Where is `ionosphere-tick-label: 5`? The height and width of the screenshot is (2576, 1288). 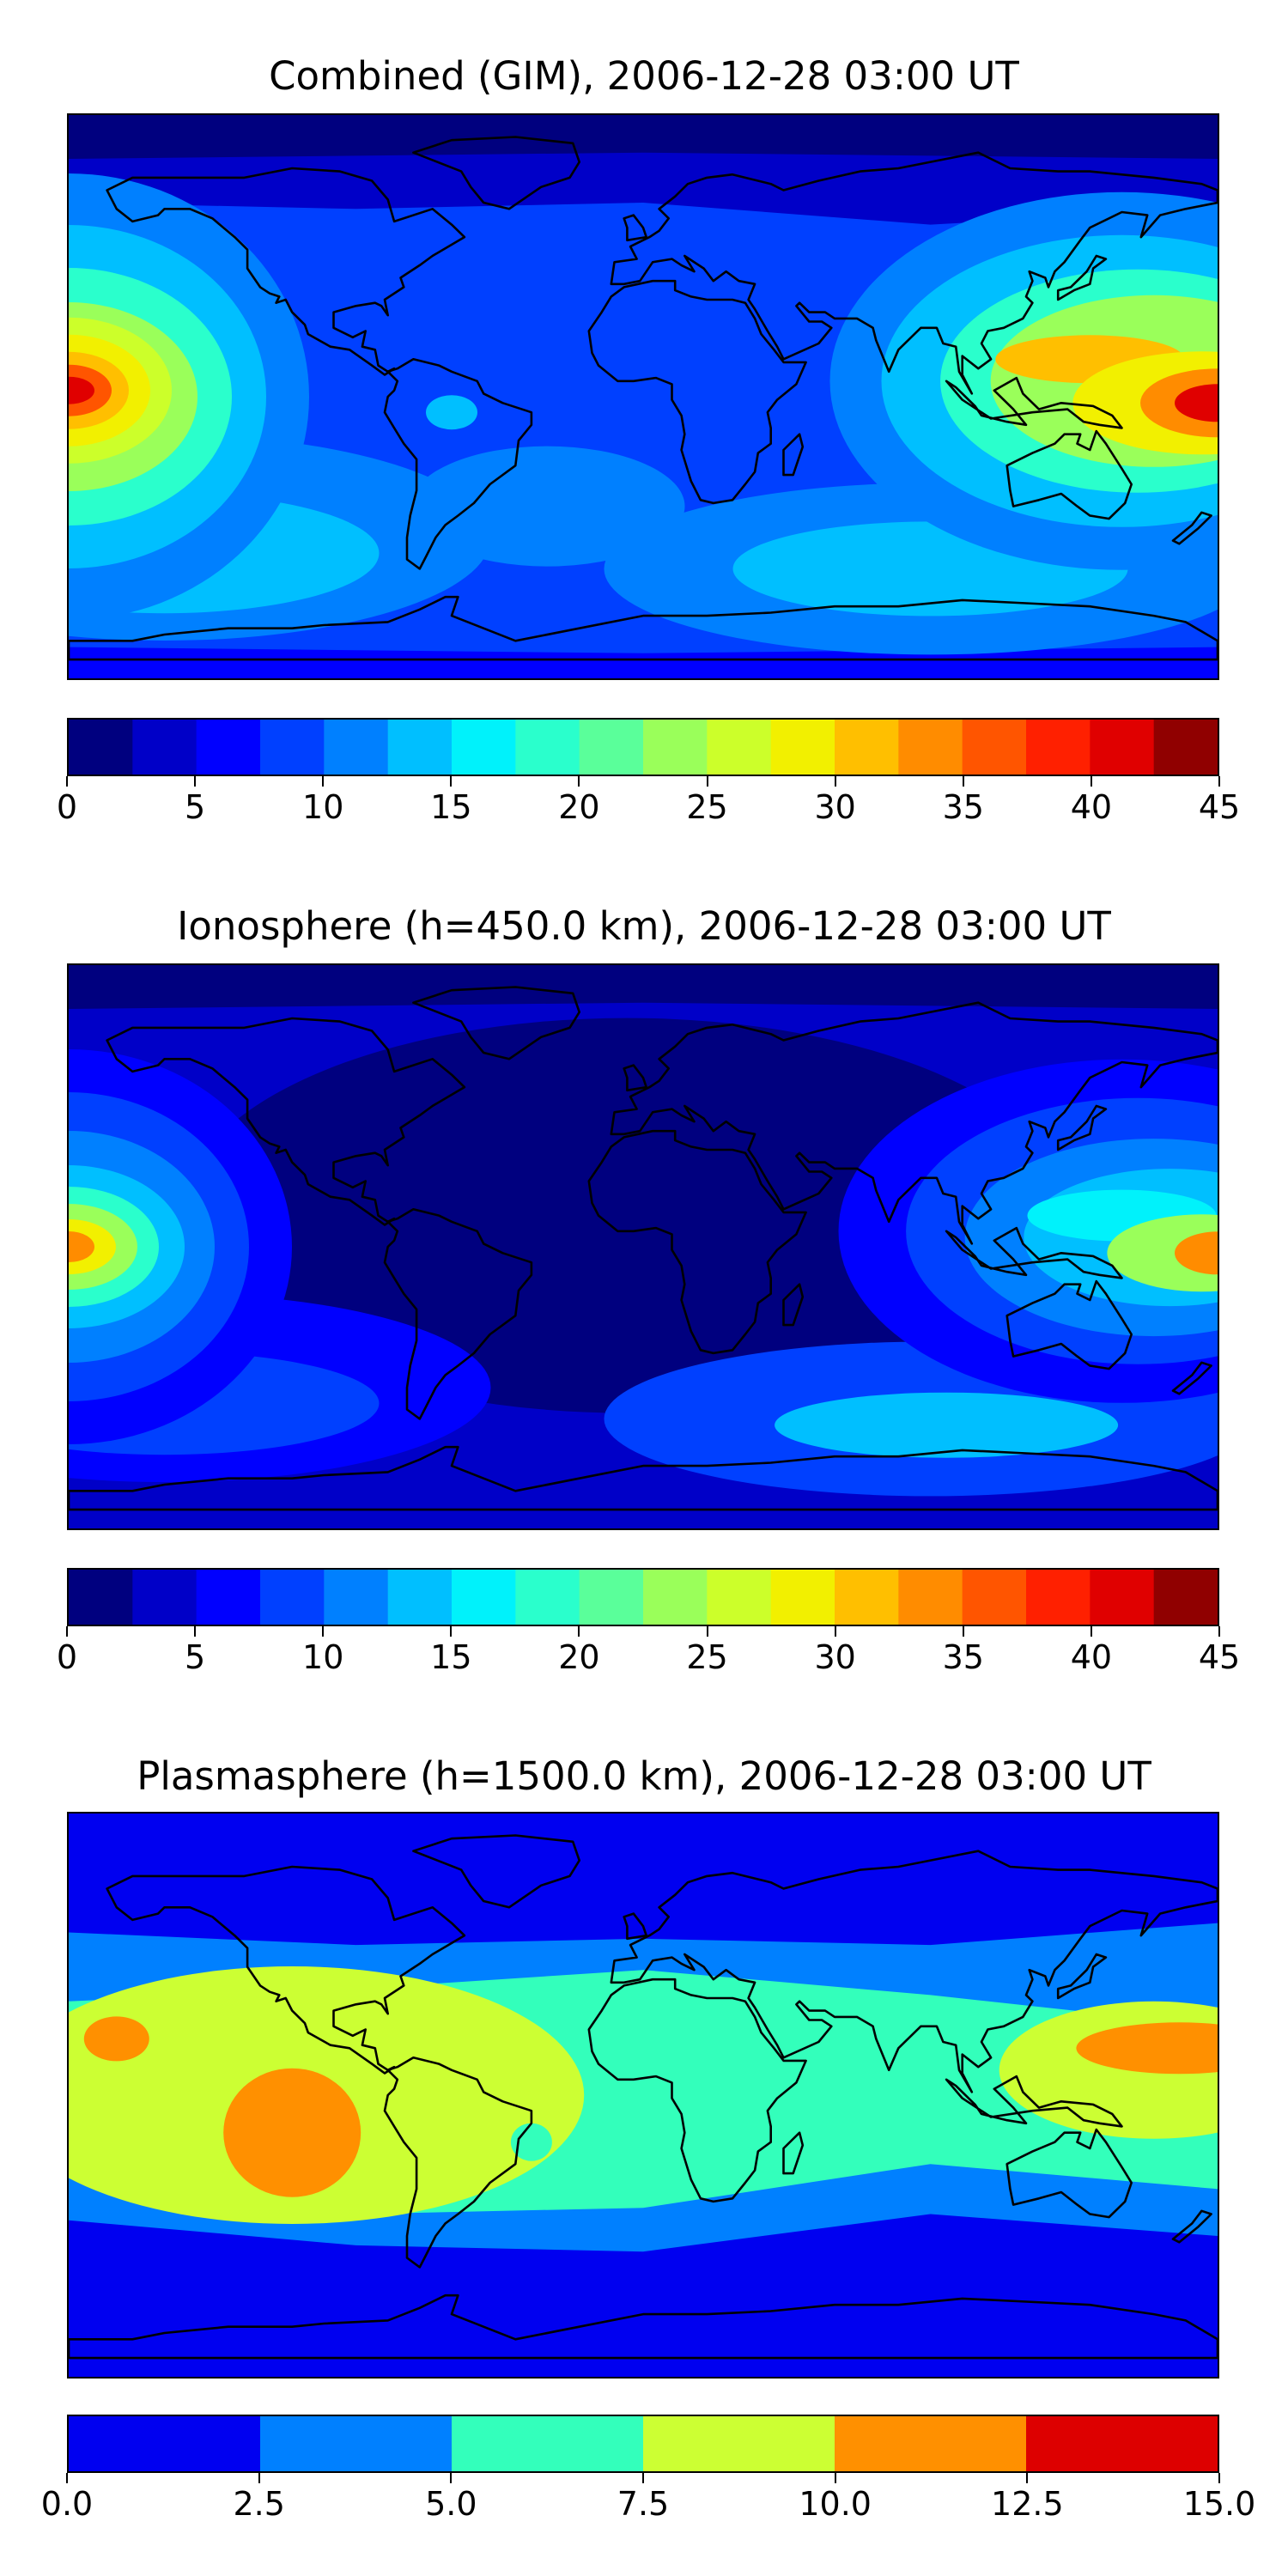
ionosphere-tick-label: 5 is located at coordinates (196, 1657).